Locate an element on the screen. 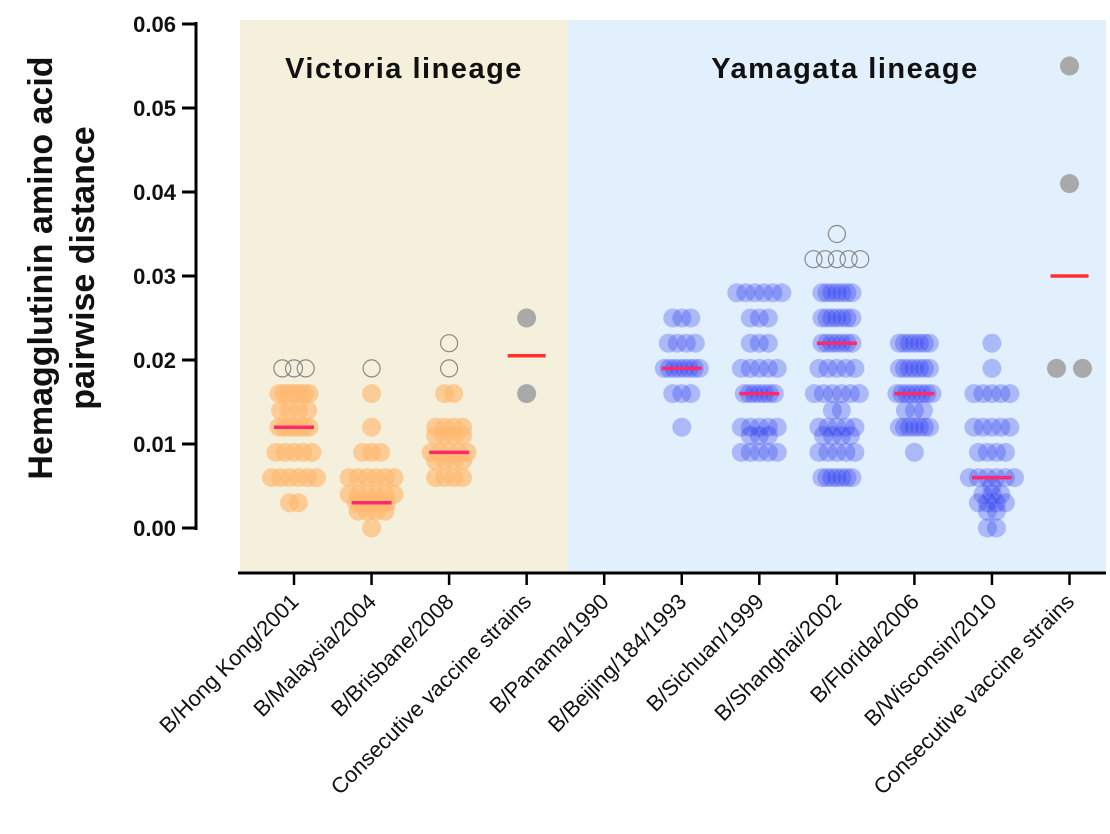 This screenshot has height=834, width=1110. y-tick-label: 0.05 is located at coordinates (154, 108).